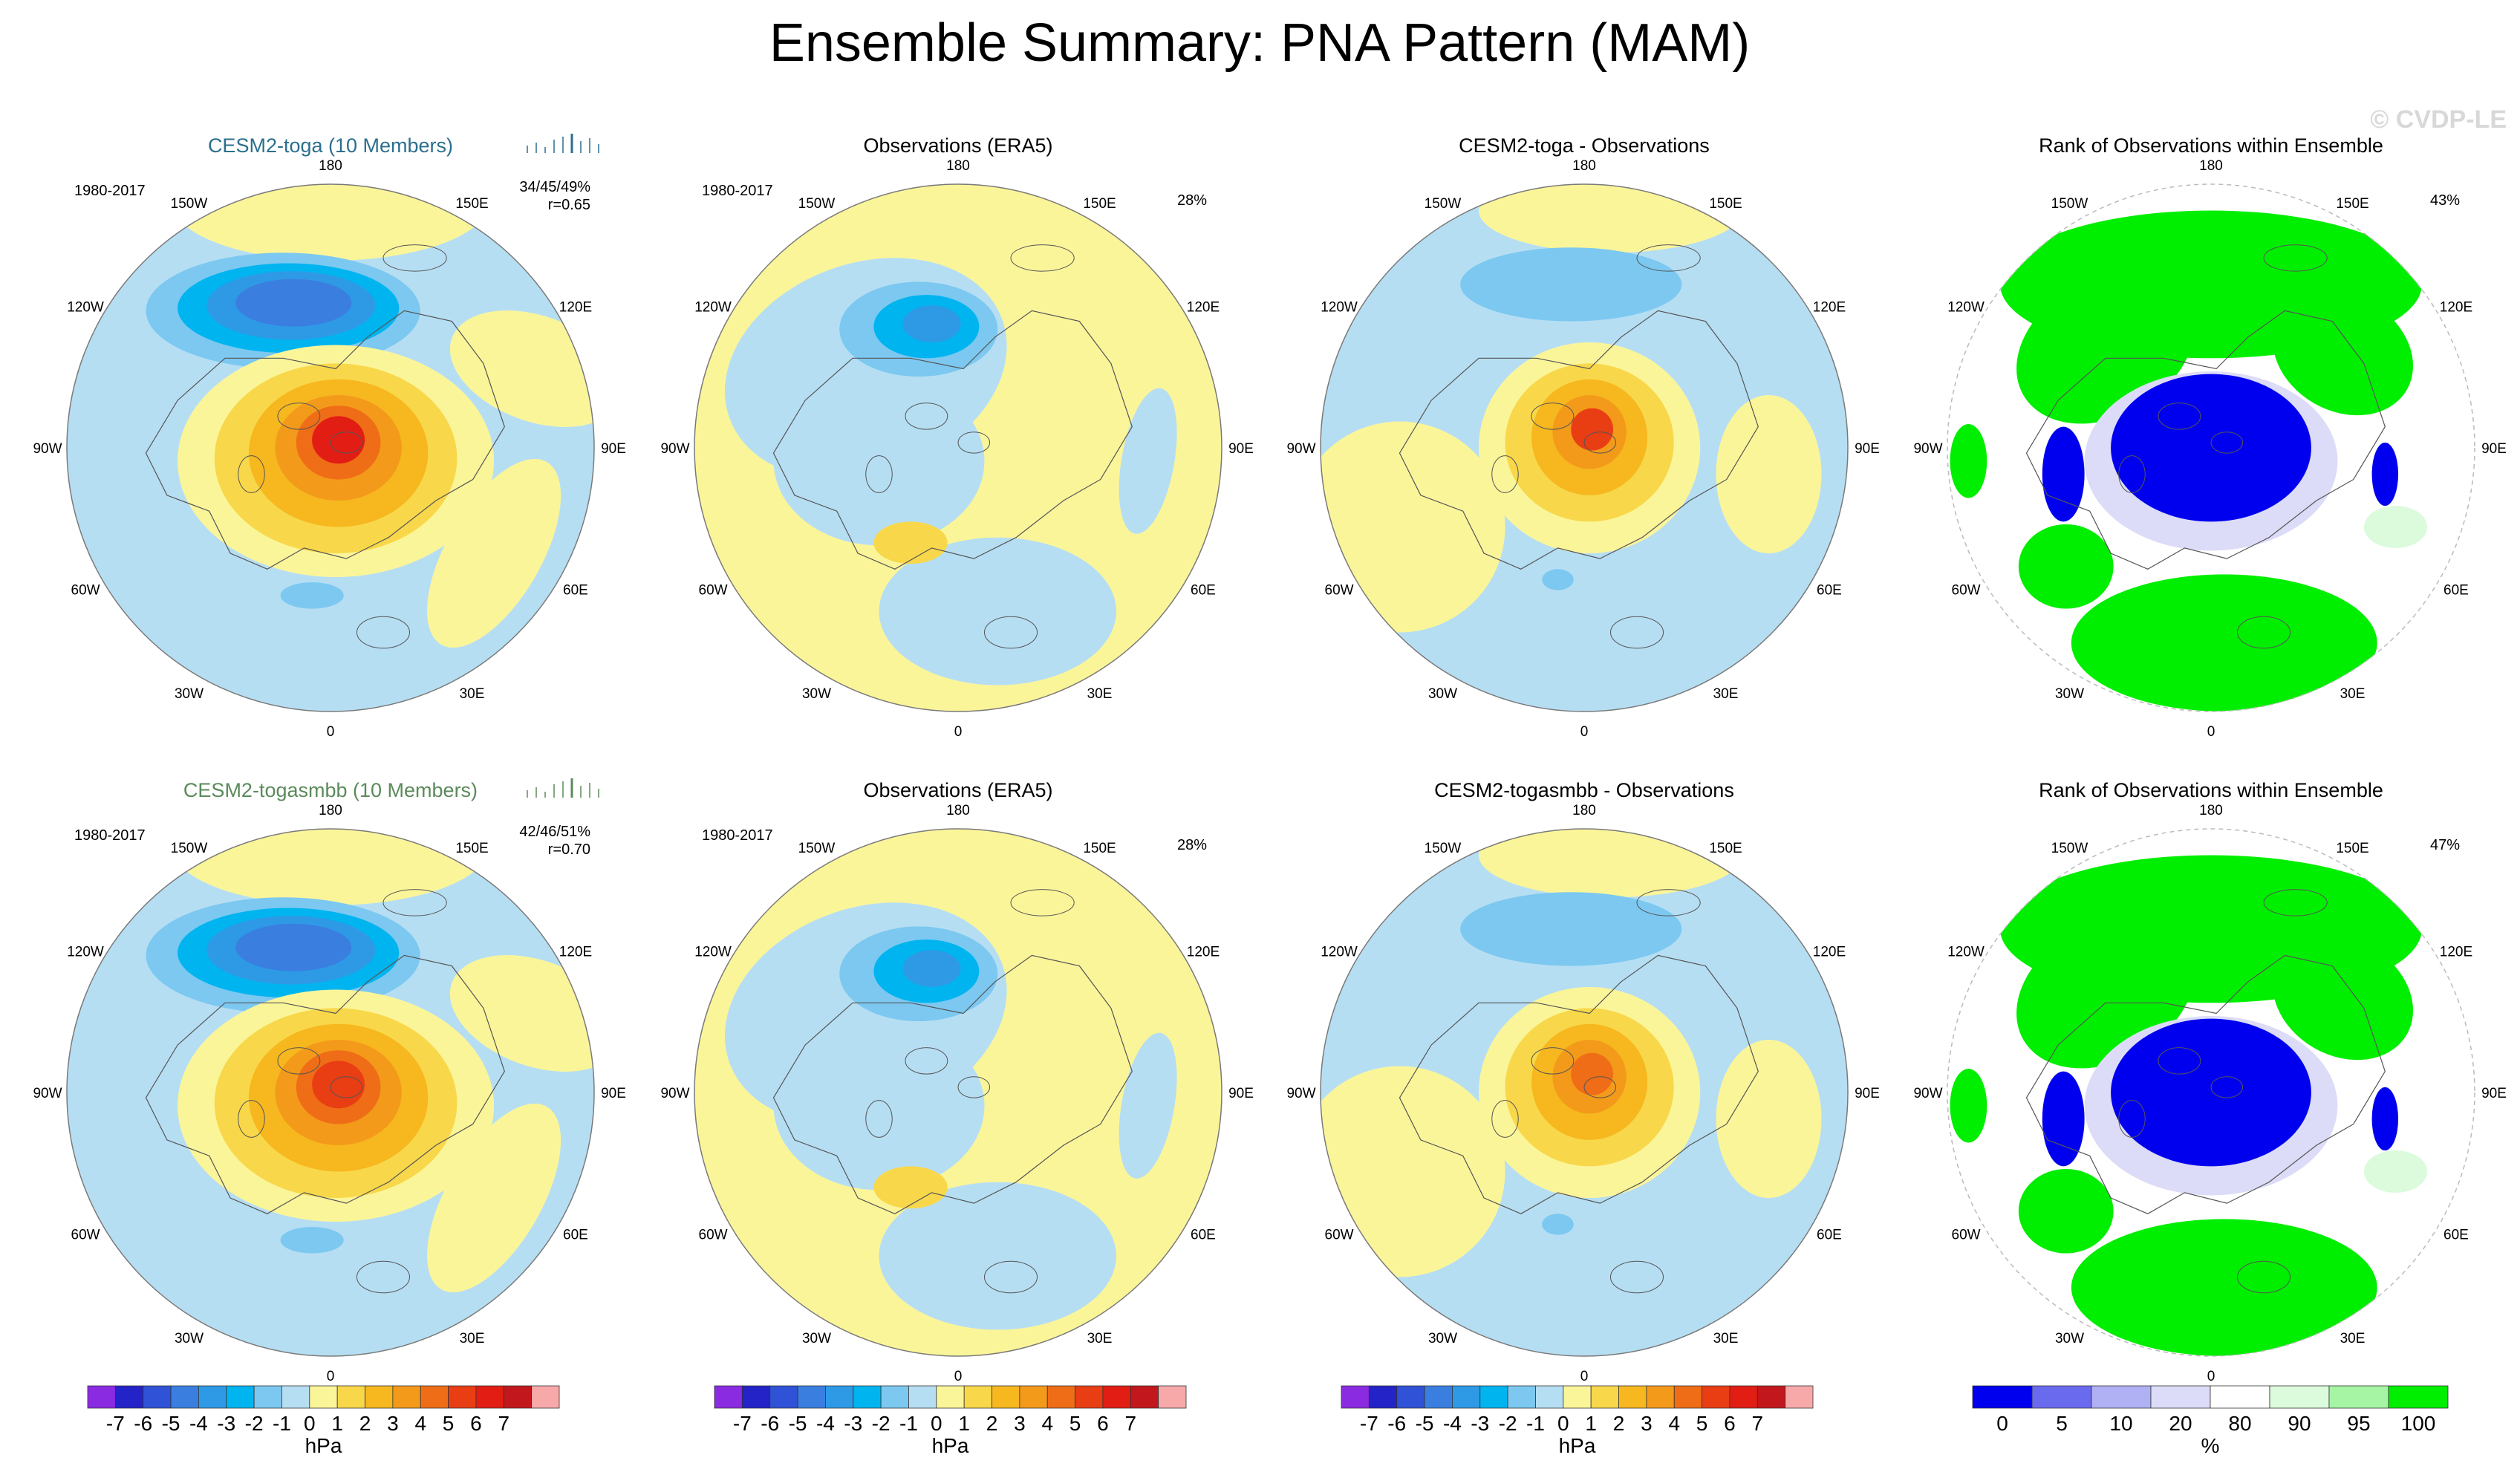 The width and height of the screenshot is (2520, 1472). I want to click on colorbar-tick: 6, so click(1730, 1423).